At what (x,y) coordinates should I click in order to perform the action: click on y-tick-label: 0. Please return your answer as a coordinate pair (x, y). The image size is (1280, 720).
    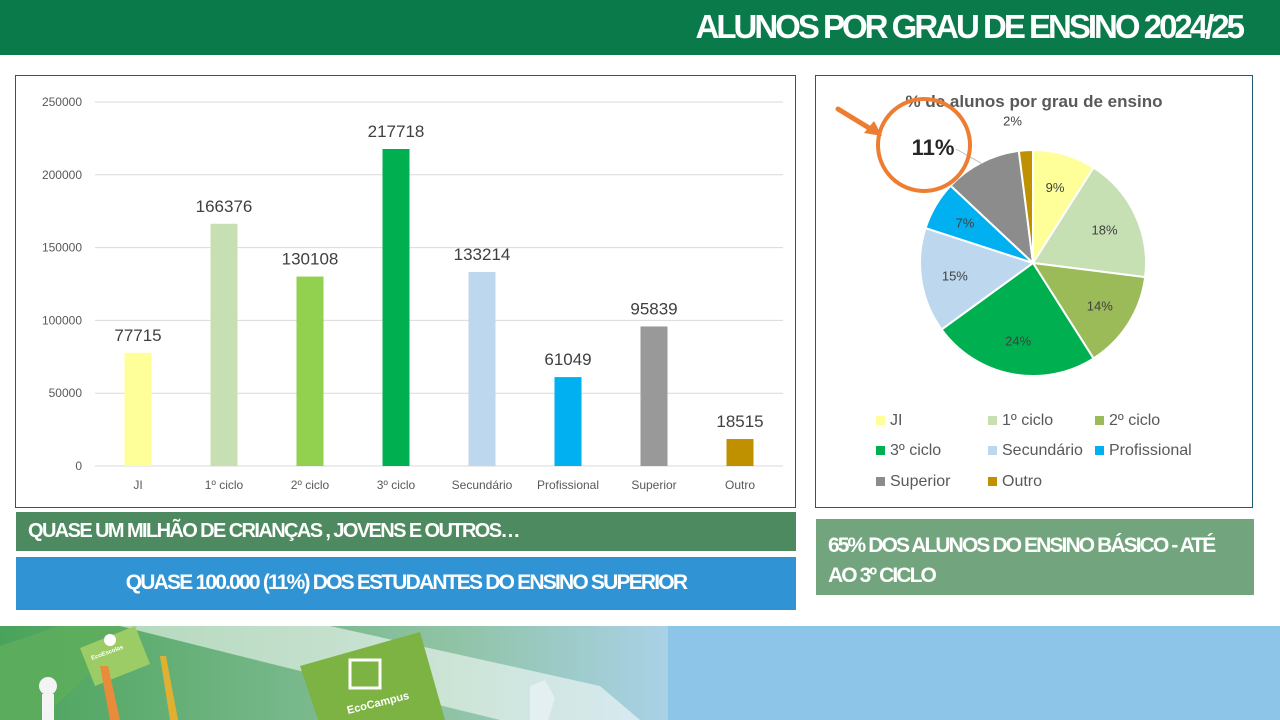
    Looking at the image, I should click on (78, 466).